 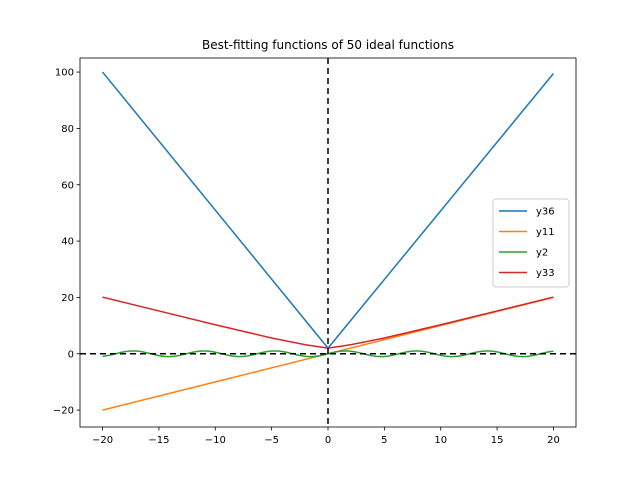 What do you see at coordinates (71, 354) in the screenshot?
I see `y-tick-label: 0` at bounding box center [71, 354].